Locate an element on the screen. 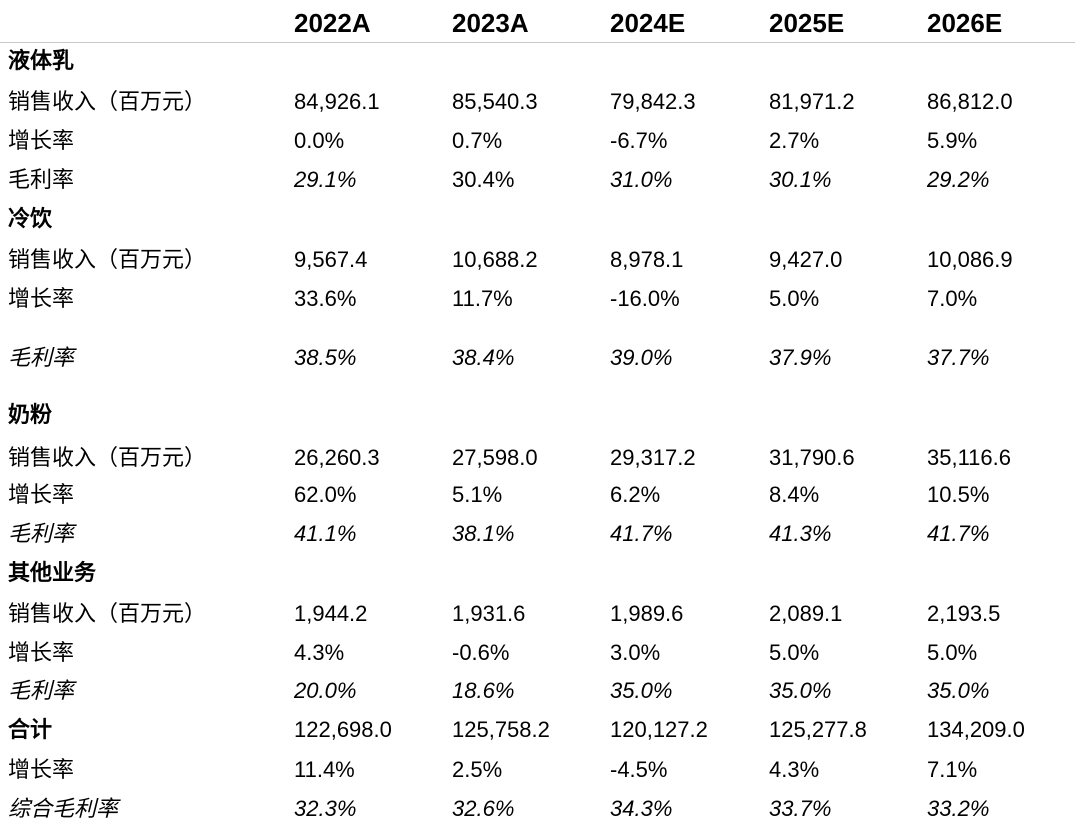  cell-value: 33.6% is located at coordinates (325, 298).